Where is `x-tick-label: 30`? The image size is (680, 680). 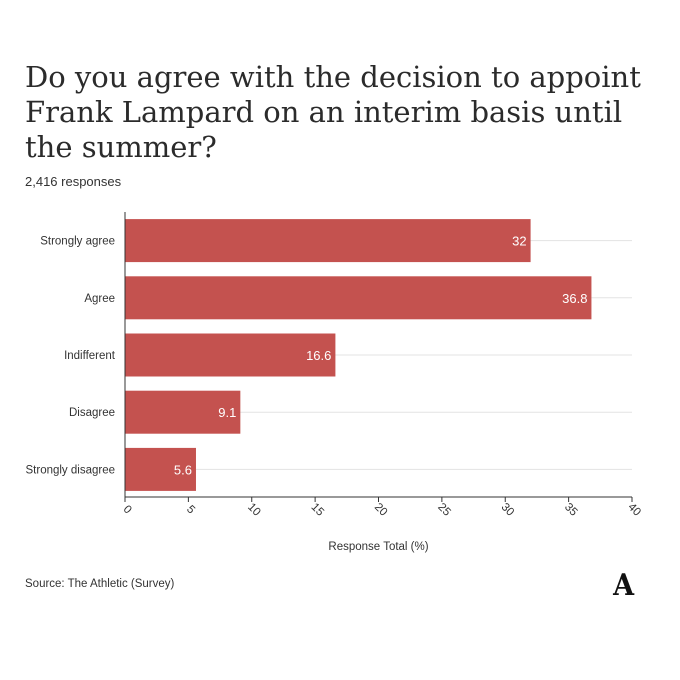 x-tick-label: 30 is located at coordinates (508, 510).